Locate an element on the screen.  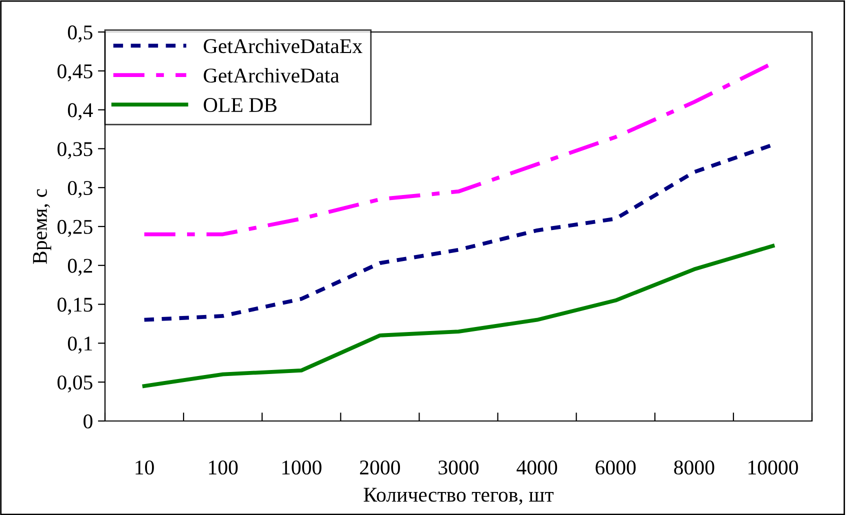
x-tick-label: 3000 is located at coordinates (458, 467).